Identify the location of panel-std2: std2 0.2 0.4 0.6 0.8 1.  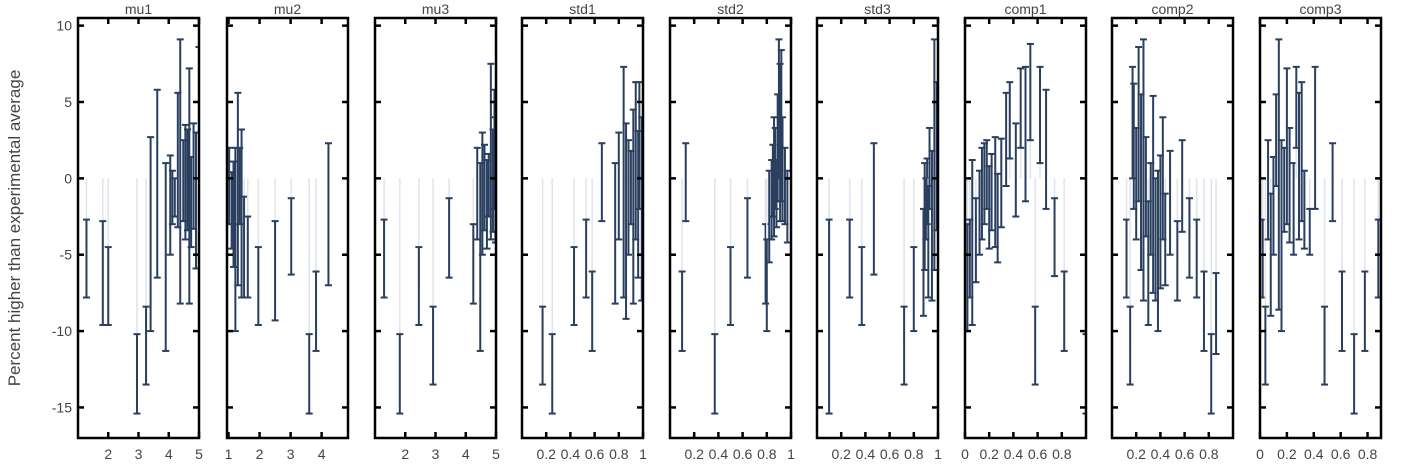
(731, 231).